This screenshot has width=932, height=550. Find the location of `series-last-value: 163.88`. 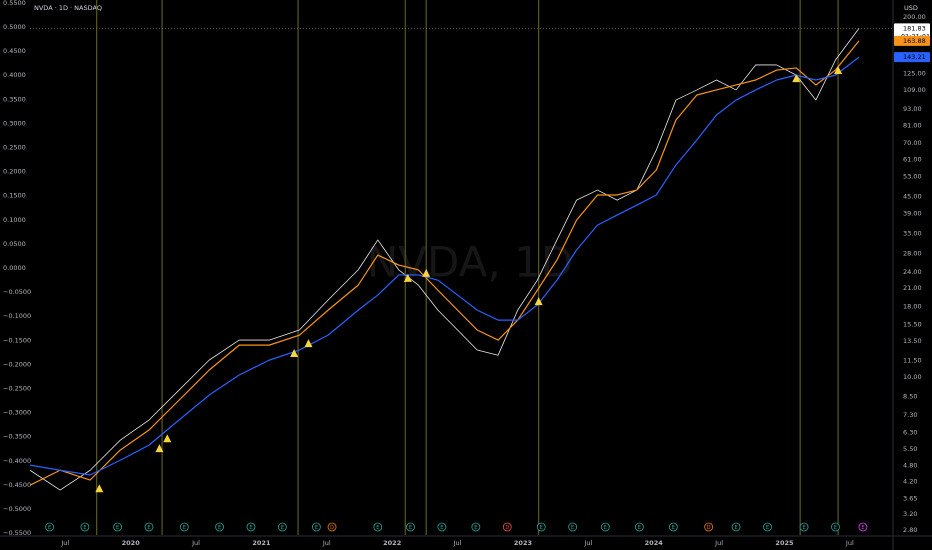

series-last-value: 163.88 is located at coordinates (914, 41).